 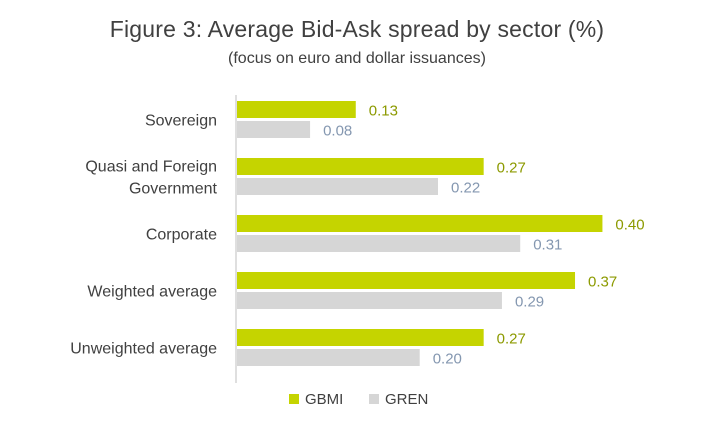 What do you see at coordinates (374, 399) in the screenshot?
I see `legend-swatch-gren` at bounding box center [374, 399].